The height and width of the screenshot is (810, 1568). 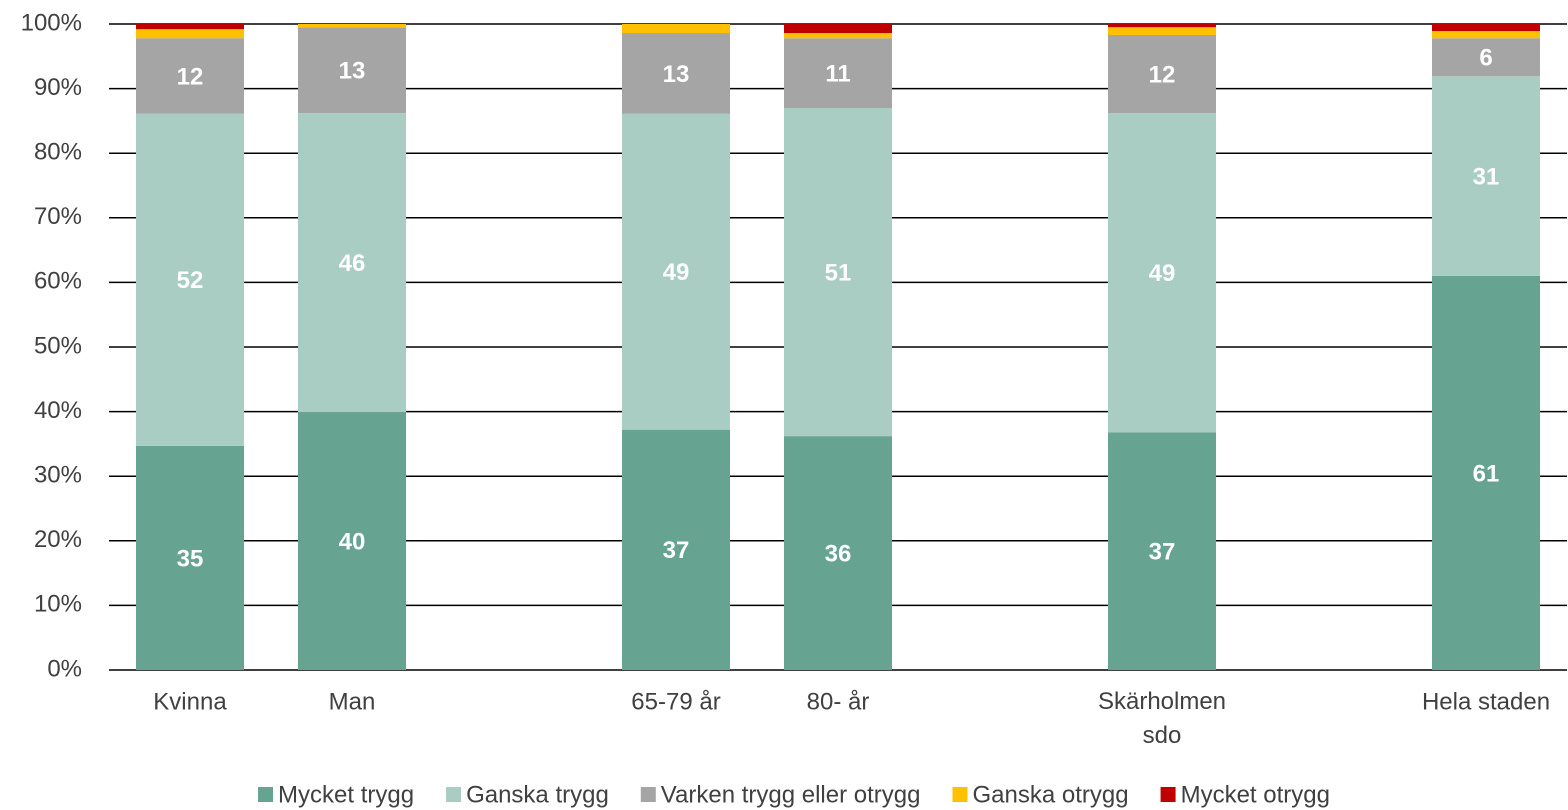 I want to click on y-tick-label: 60%, so click(x=58, y=281).